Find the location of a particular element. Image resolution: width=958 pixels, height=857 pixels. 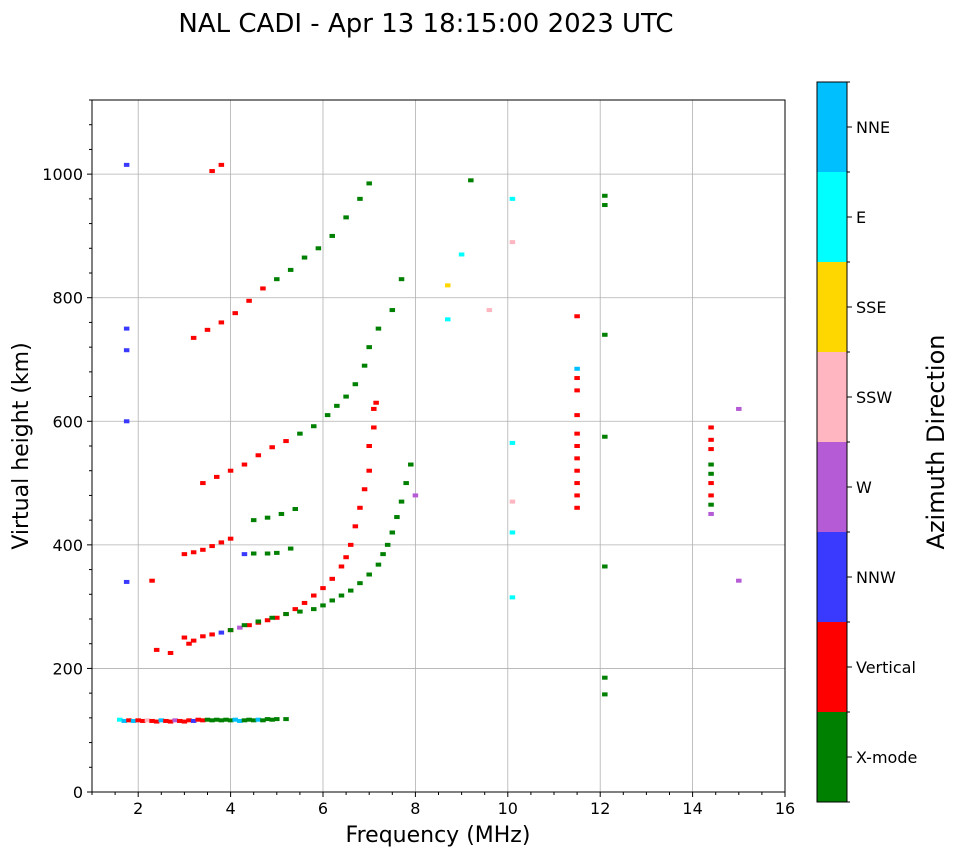

chart-title: NAL CADI - Apr 13 18:15:00 2023 UTC is located at coordinates (425, 24).